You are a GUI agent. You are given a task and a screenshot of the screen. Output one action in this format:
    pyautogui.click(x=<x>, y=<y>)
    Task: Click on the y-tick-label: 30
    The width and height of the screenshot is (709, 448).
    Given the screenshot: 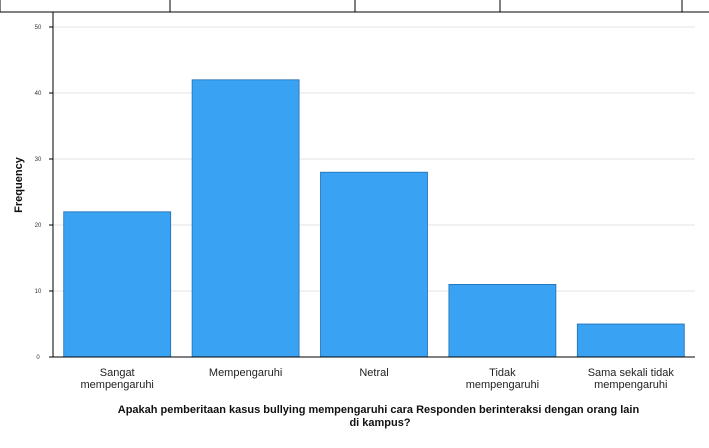 What is the action you would take?
    pyautogui.click(x=38, y=160)
    